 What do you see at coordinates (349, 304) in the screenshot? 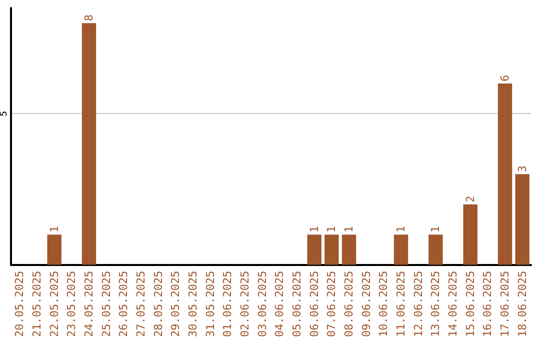
I see `x-tick-label: 08.06.2025` at bounding box center [349, 304].